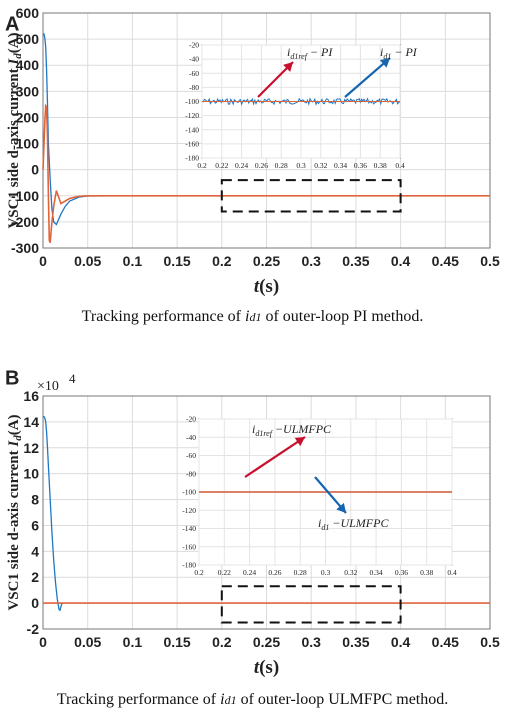 This screenshot has width=505, height=717. I want to click on inset-y-tick-label: -140, so click(192, 129).